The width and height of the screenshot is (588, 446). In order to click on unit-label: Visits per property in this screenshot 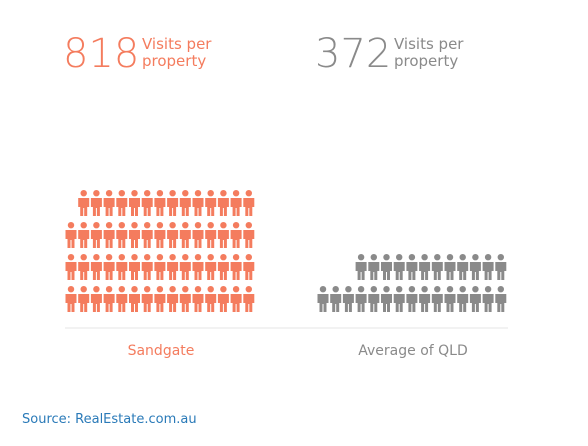, I will do `click(177, 52)`.